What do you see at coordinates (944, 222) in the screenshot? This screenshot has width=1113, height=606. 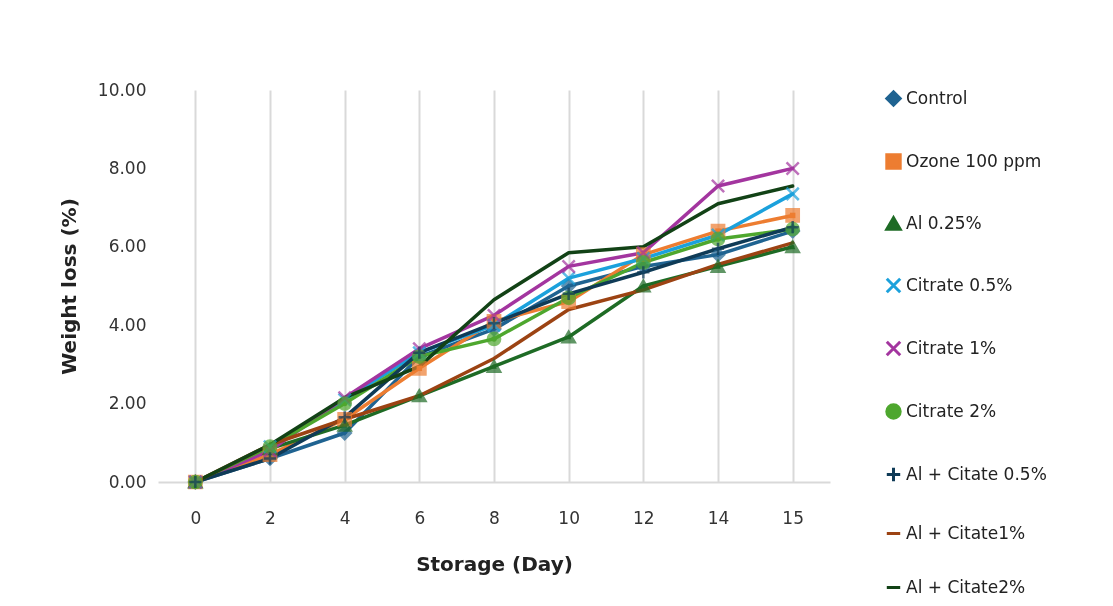 I see `legend-label: Al 0.25%` at bounding box center [944, 222].